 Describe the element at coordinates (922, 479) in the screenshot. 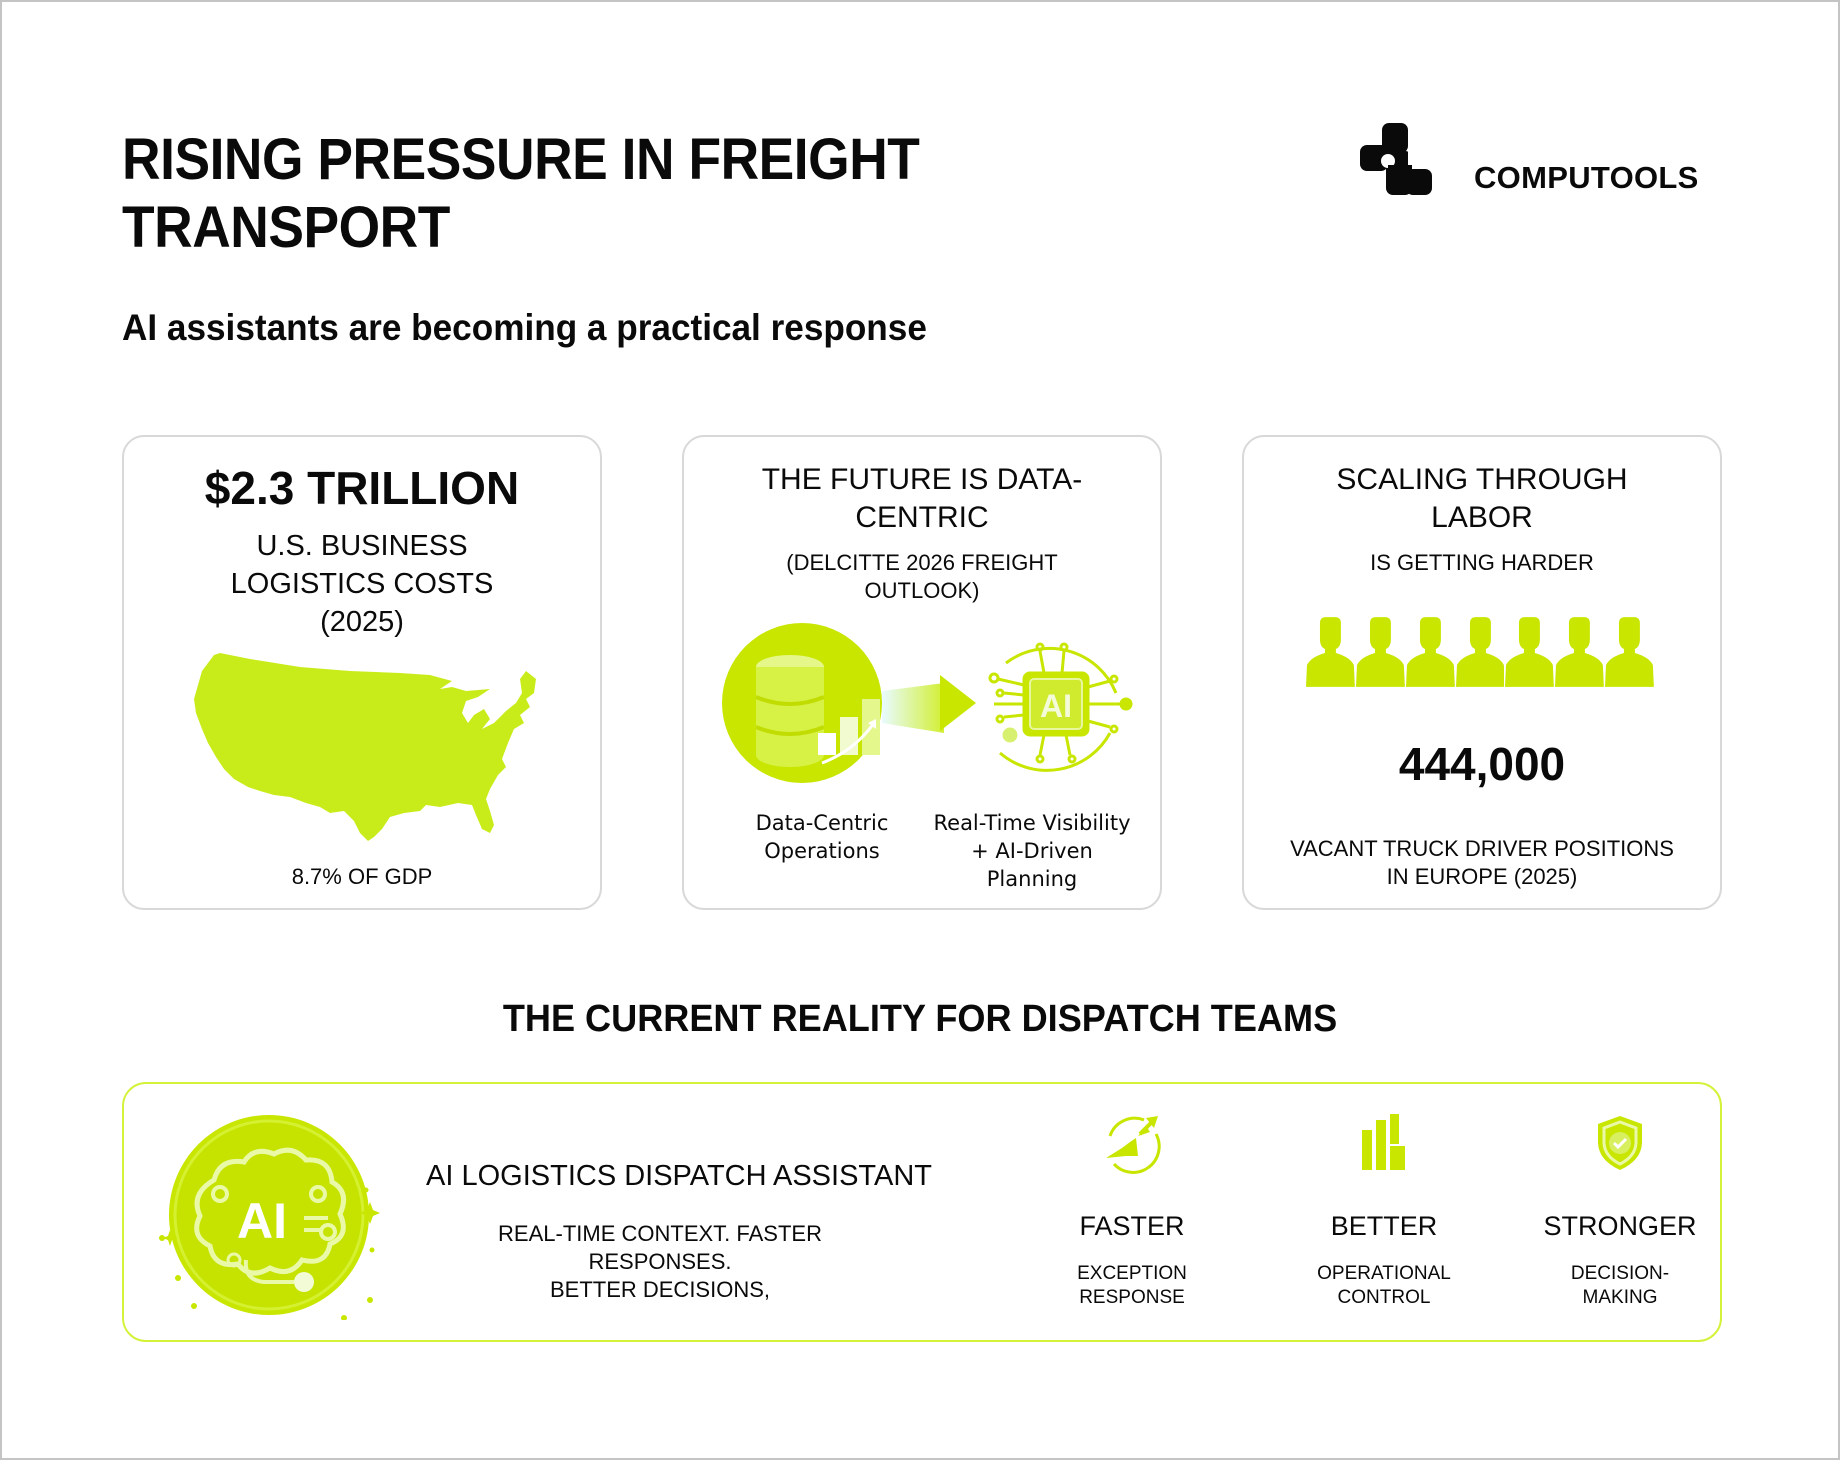

I see `card-title-line-1: THE FUTURE IS DATA-` at that location.